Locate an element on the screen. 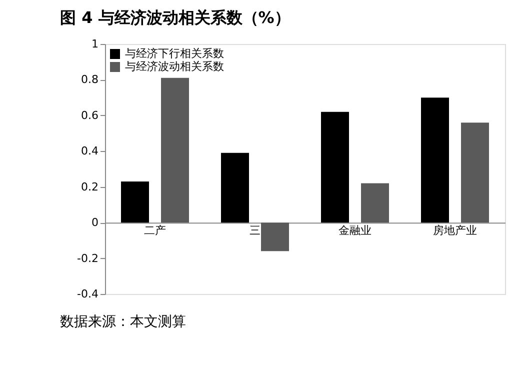 The height and width of the screenshot is (380, 516). y-tick-label: 0.2 is located at coordinates (89, 187).